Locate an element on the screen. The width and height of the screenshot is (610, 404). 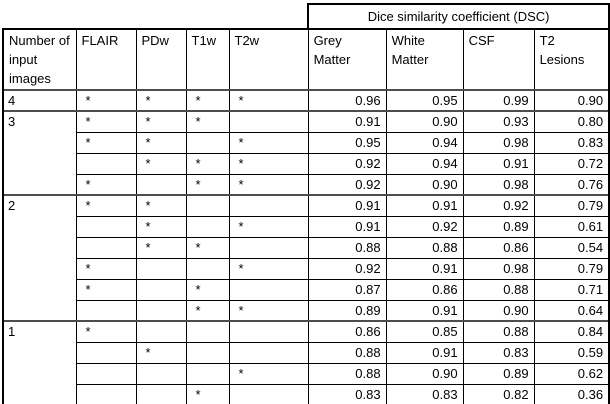
dsc-value-cell: 0.83 is located at coordinates (424, 393).